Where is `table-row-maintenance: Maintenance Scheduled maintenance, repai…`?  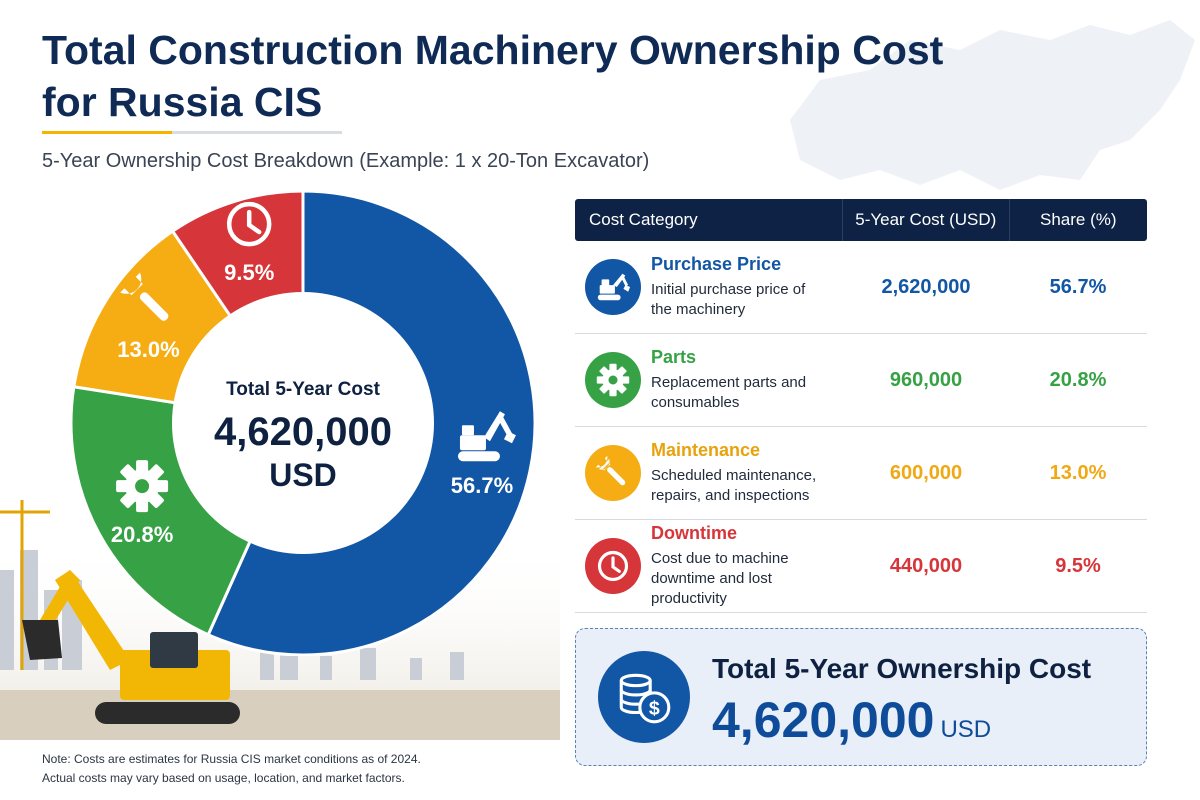
table-row-maintenance: Maintenance Scheduled maintenance, repai… is located at coordinates (861, 473).